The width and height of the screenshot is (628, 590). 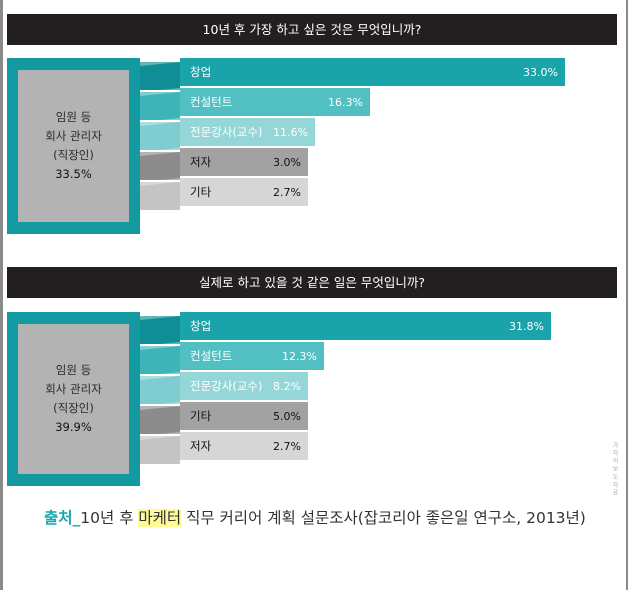 I want to click on chart-2-title: 실제로 하고 있을 것 같은 일은 무엇입니까?, so click(x=312, y=282).